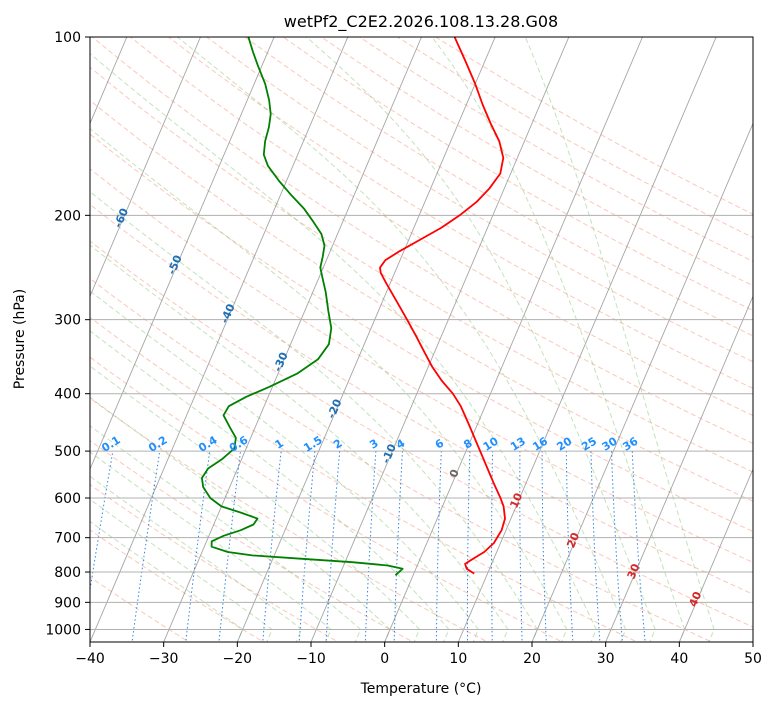 The image size is (775, 708). I want to click on x-tick-label: 0, so click(384, 659).